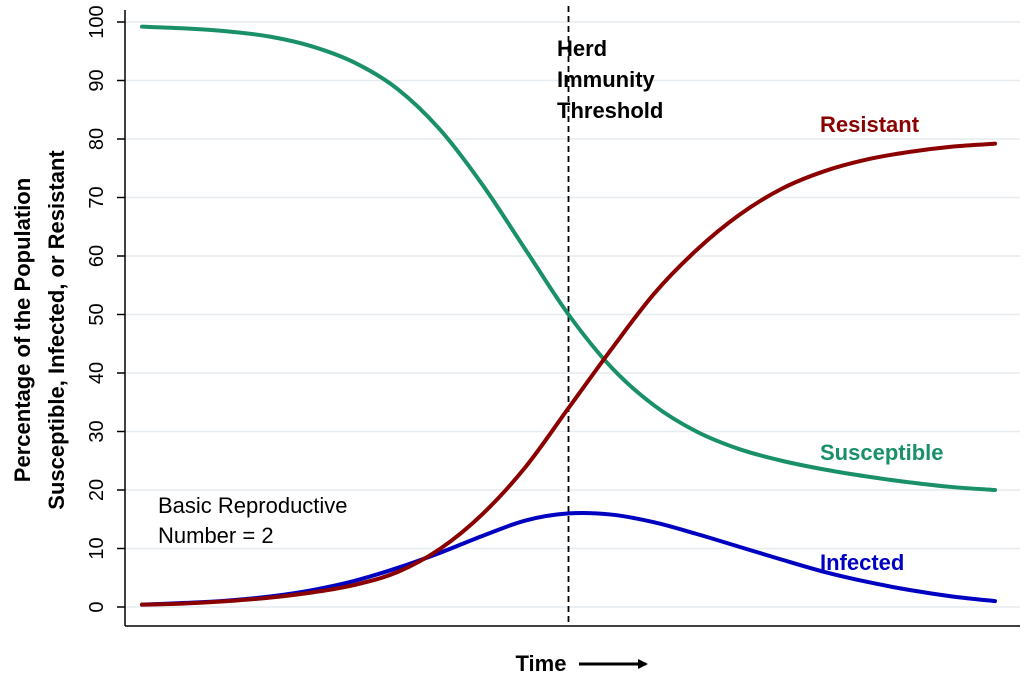  Describe the element at coordinates (870, 124) in the screenshot. I see `resistant-label: Resistant` at that location.